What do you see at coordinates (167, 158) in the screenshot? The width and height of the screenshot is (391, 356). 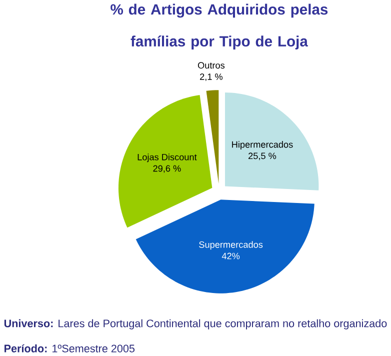 I see `slice-label: Lojas Discount` at bounding box center [167, 158].